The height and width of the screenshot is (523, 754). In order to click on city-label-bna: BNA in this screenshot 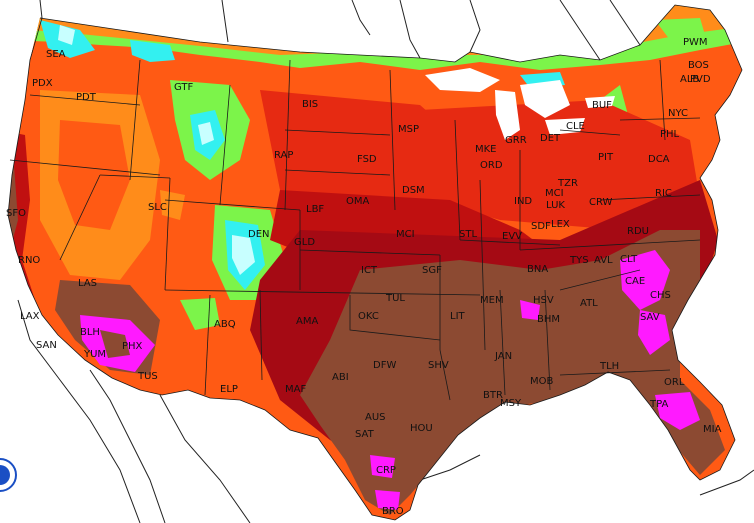, I will do `click(537, 269)`.